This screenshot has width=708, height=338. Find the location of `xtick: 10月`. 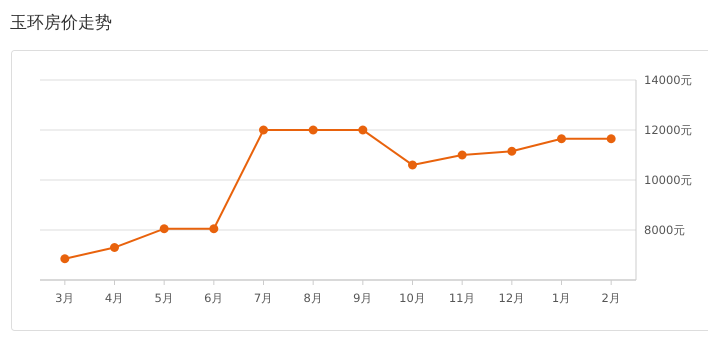

xtick: 10月 is located at coordinates (412, 298).